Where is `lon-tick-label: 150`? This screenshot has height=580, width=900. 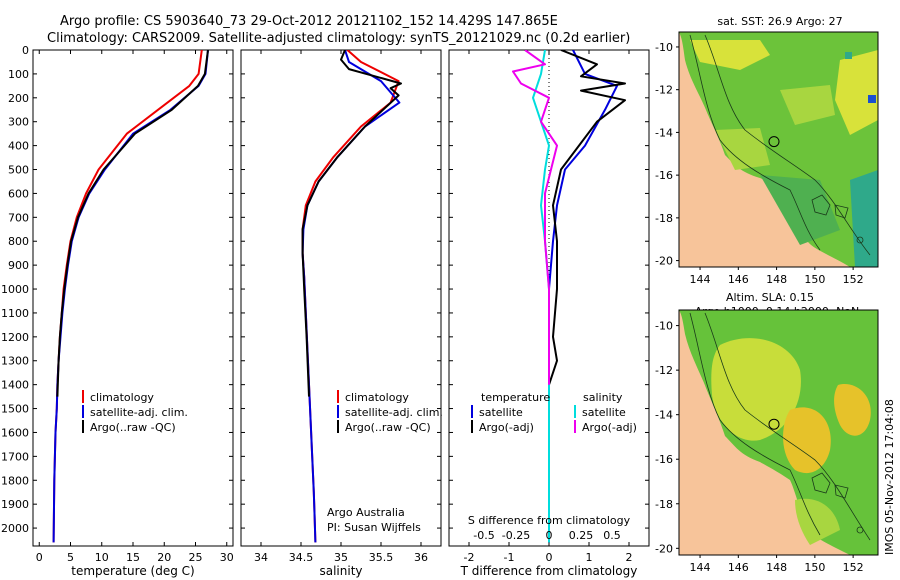 lon-tick-label: 150 is located at coordinates (814, 279).